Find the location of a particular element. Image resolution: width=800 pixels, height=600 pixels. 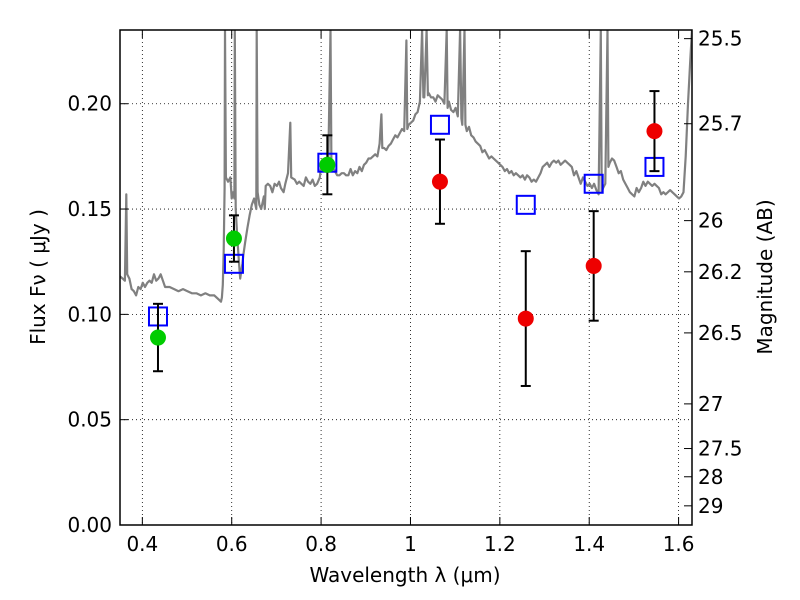

mag-tick-label: 26 is located at coordinates (710, 221).